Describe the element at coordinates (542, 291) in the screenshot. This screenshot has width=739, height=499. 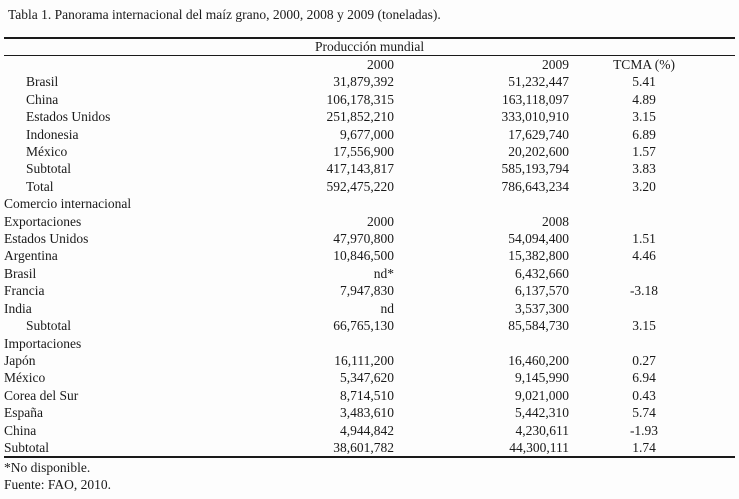
I see `value-2009: 6,137,570` at that location.